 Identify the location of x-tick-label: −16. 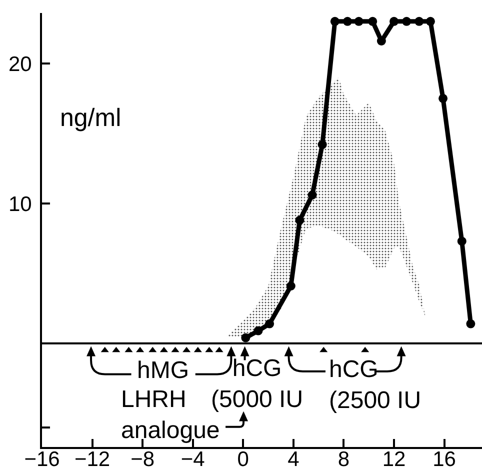
(42, 460).